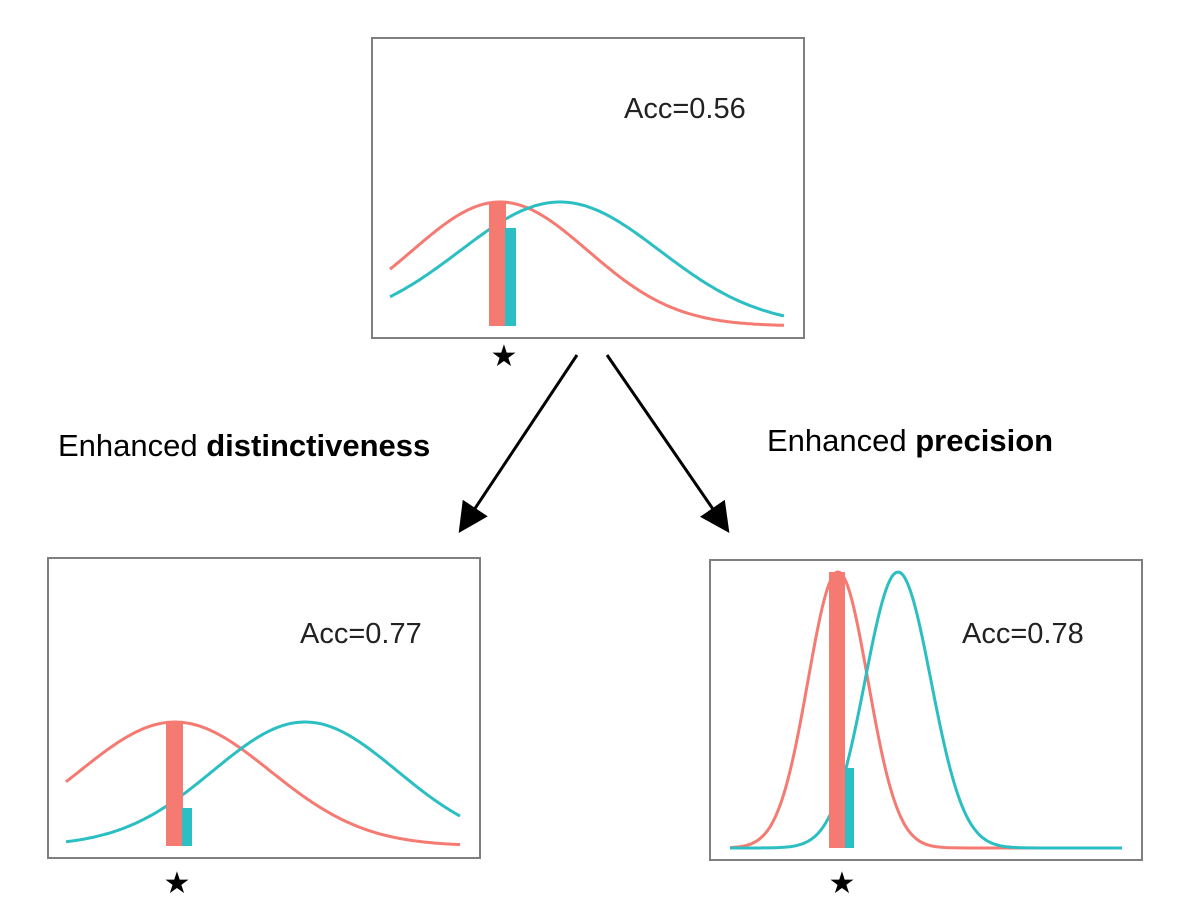 The image size is (1200, 906). I want to click on panel-bottom-right: Acc=0.78 ★, so click(926, 730).